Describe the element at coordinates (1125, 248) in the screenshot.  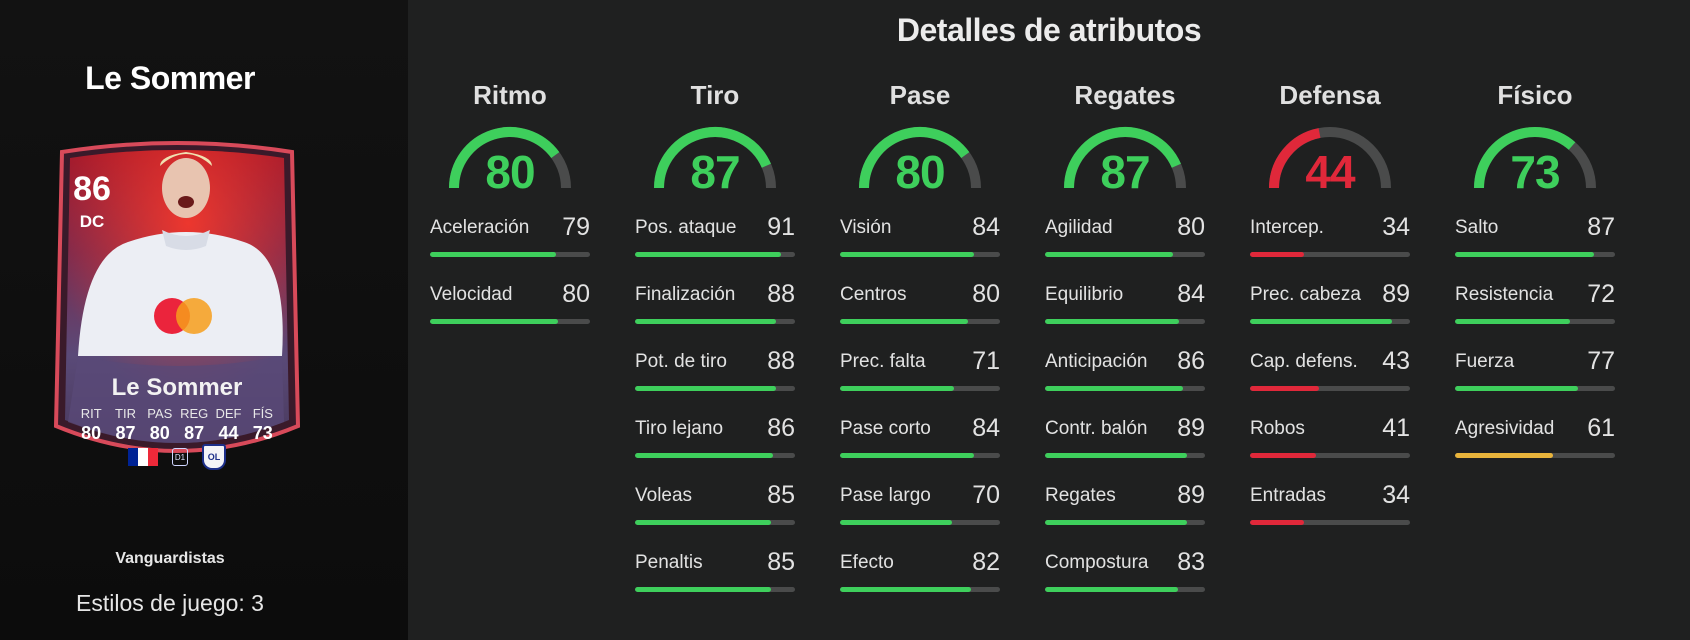
I see `stat-row-agilidad: Agilidad 80` at that location.